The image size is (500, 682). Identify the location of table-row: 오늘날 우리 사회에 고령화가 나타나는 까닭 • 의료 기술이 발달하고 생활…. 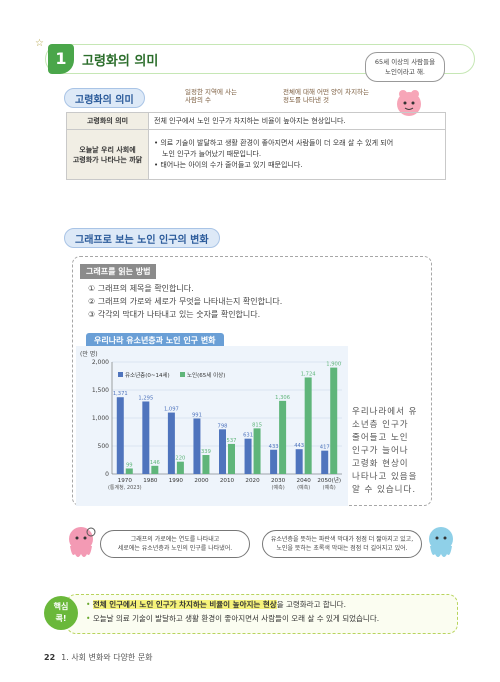
(256, 154).